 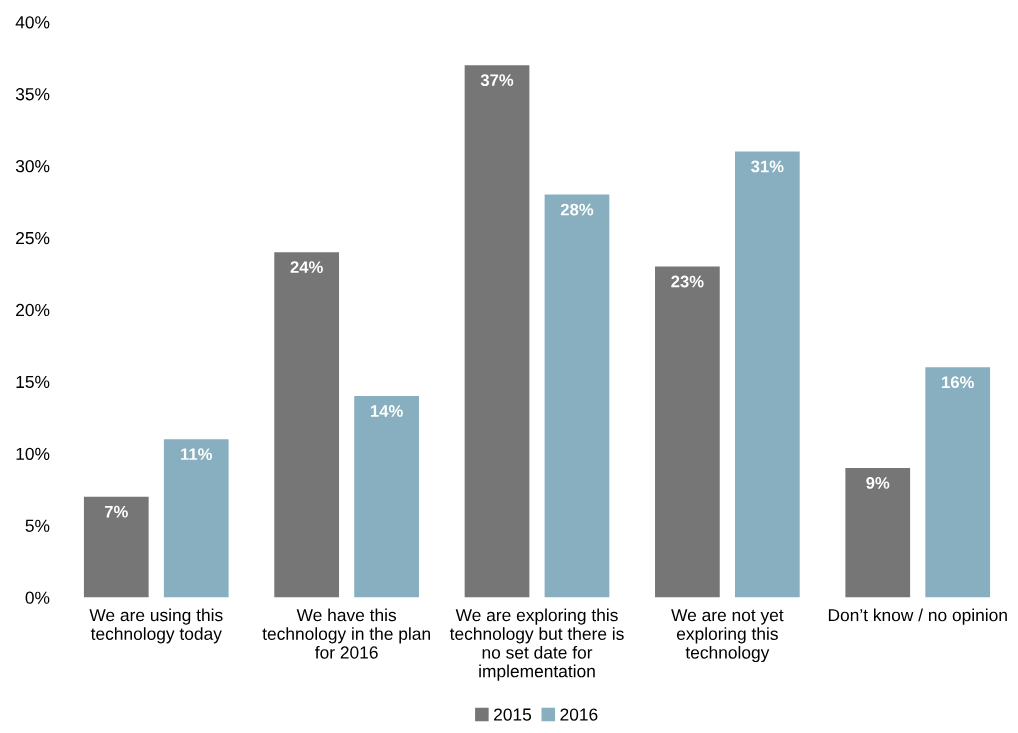 I want to click on y-tick-label: 10%, so click(x=33, y=454).